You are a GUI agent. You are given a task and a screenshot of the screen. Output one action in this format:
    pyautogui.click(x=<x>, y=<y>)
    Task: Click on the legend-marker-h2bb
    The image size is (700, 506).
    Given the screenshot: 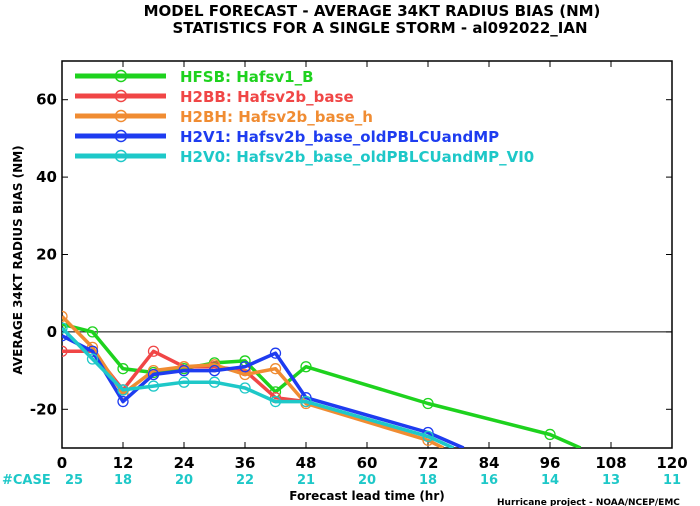 What is the action you would take?
    pyautogui.click(x=121, y=96)
    